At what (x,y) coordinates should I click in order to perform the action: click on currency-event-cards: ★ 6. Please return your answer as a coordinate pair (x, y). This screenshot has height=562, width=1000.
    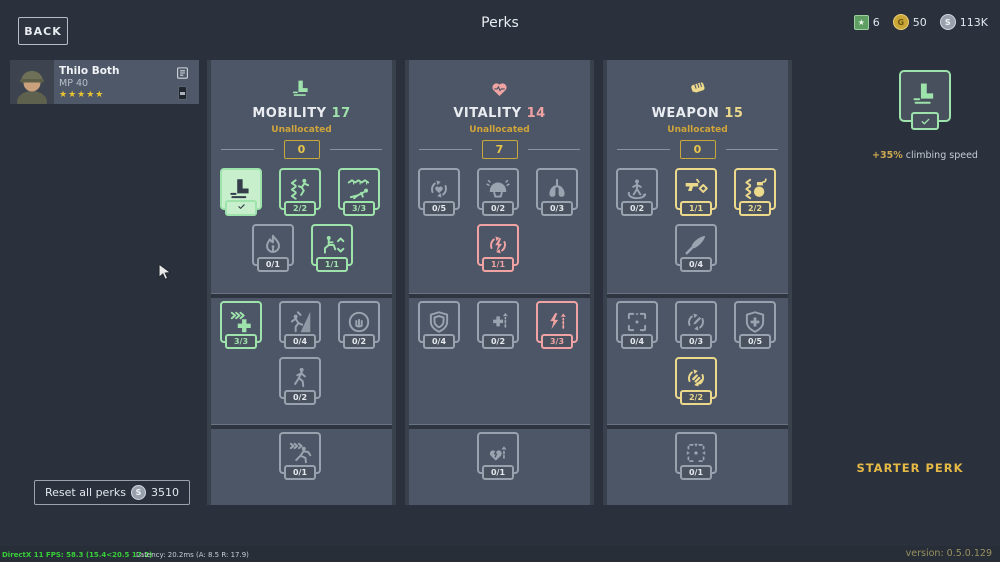
    Looking at the image, I should click on (866, 22).